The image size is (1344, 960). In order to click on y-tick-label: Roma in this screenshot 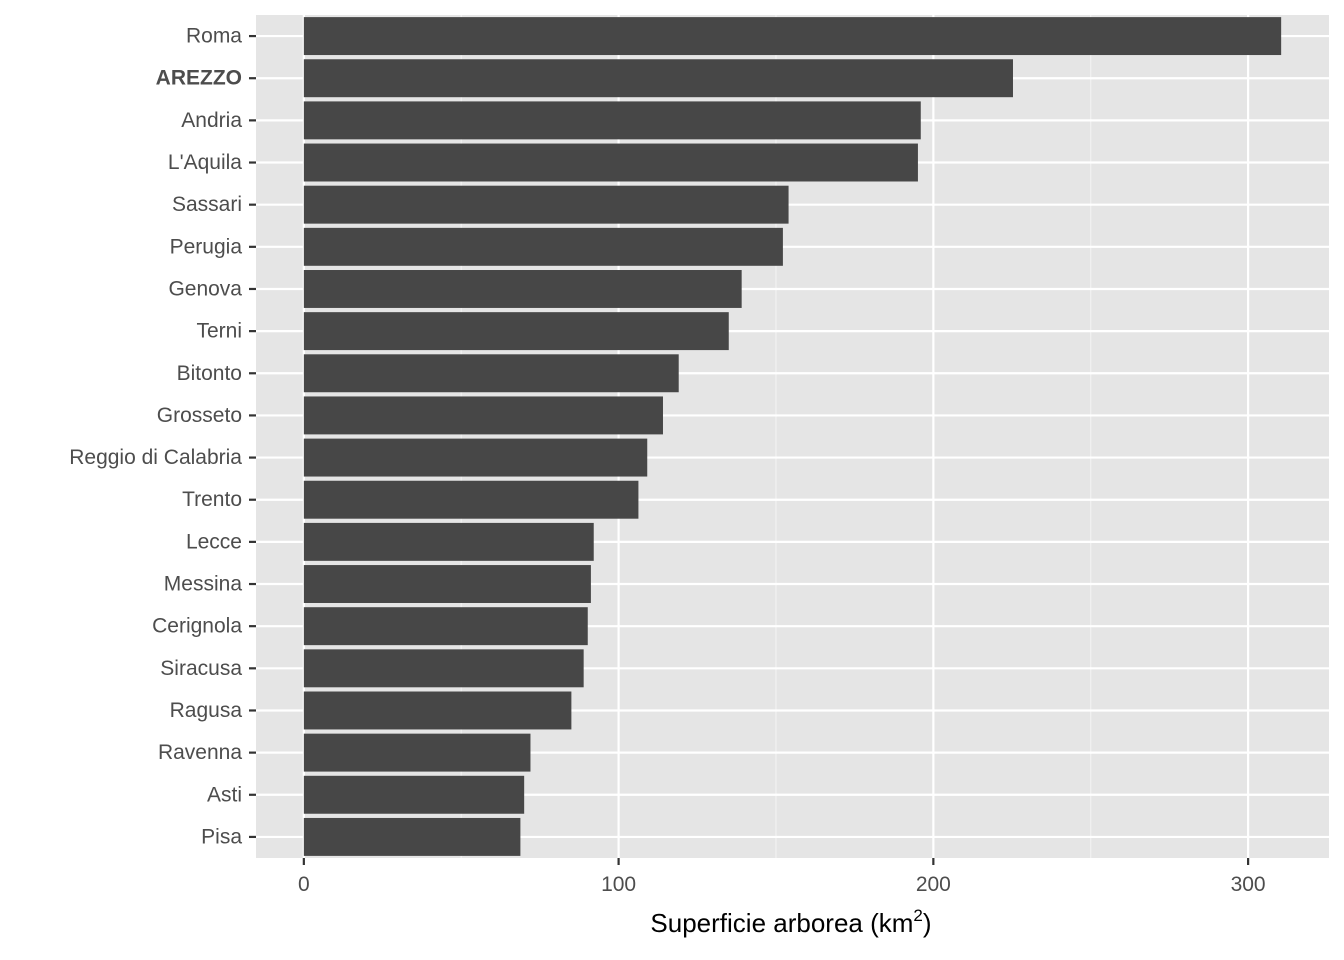, I will do `click(214, 36)`.